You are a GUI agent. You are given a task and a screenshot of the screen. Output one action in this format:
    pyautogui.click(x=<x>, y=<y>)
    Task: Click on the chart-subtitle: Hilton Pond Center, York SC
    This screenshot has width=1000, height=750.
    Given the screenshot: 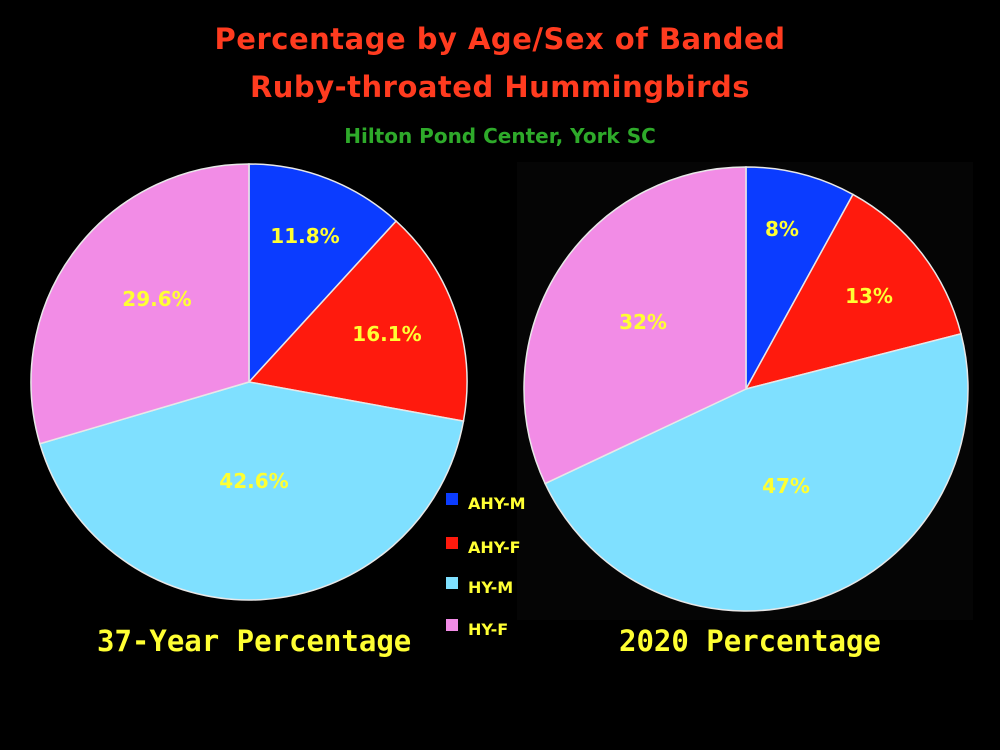 What is the action you would take?
    pyautogui.click(x=500, y=136)
    